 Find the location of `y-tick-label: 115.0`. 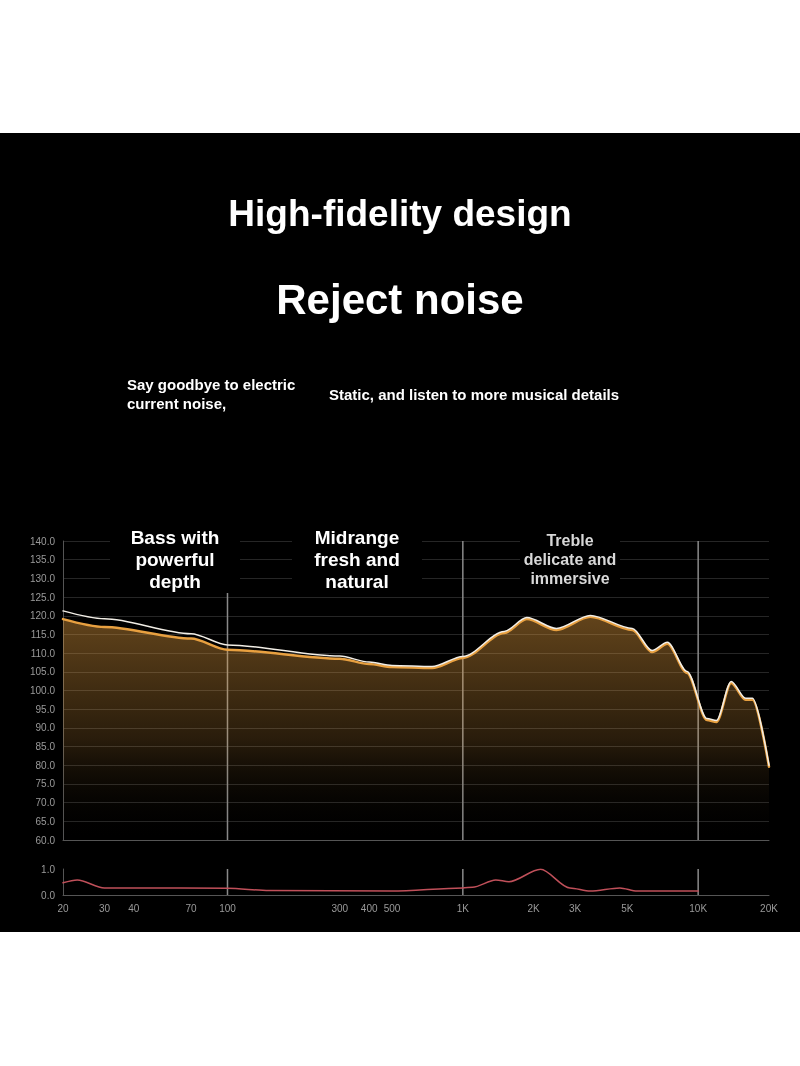

y-tick-label: 115.0 is located at coordinates (43, 634).